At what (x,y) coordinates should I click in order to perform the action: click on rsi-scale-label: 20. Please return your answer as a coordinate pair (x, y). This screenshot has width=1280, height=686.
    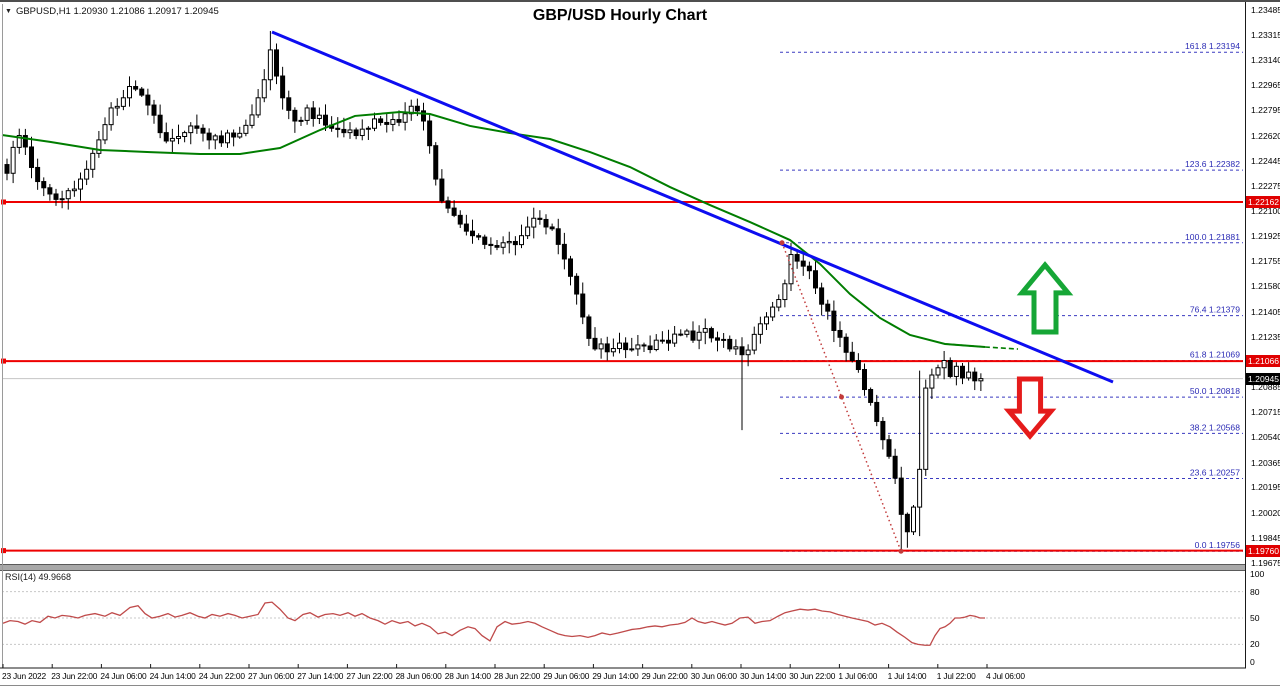
    Looking at the image, I should click on (1255, 644).